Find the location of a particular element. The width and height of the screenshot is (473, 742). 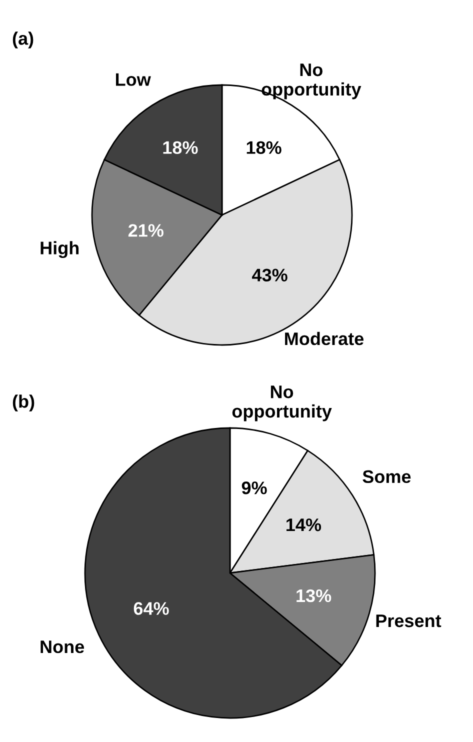

slice-label: Some is located at coordinates (386, 477).